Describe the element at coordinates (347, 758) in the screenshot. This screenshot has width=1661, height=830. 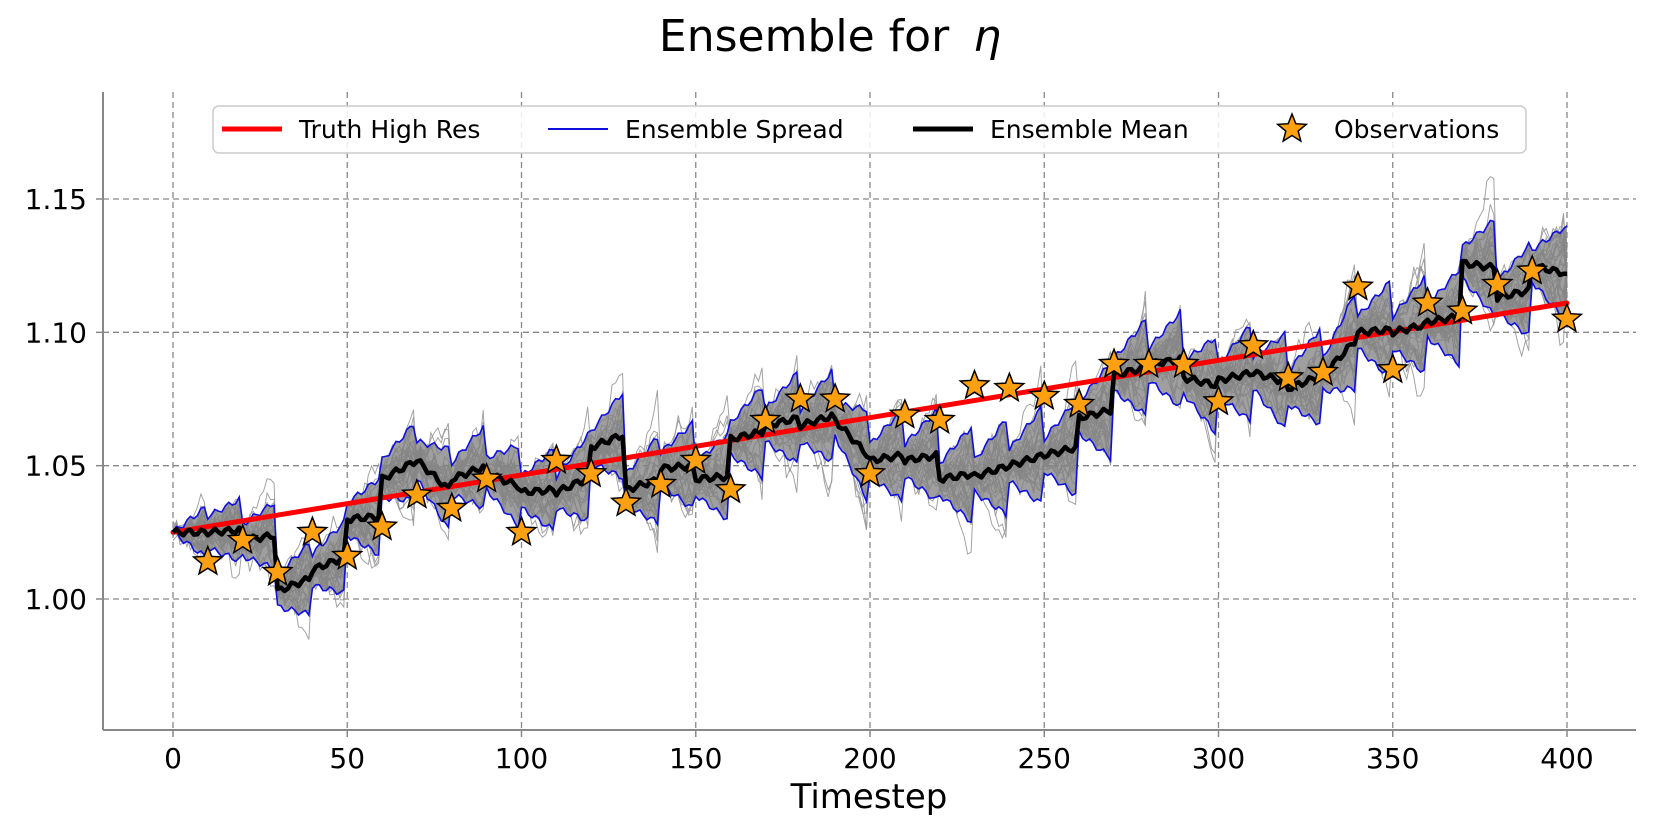
I see `x-tick-label-50: 50` at that location.